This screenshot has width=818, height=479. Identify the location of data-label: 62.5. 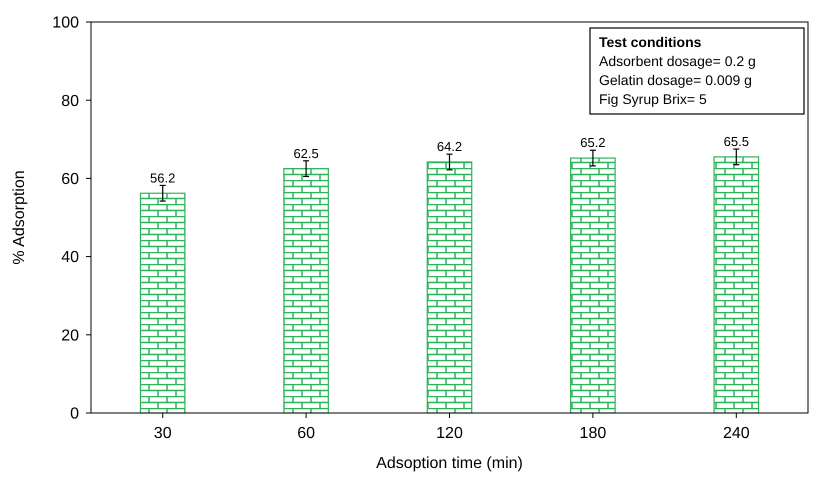
(306, 153).